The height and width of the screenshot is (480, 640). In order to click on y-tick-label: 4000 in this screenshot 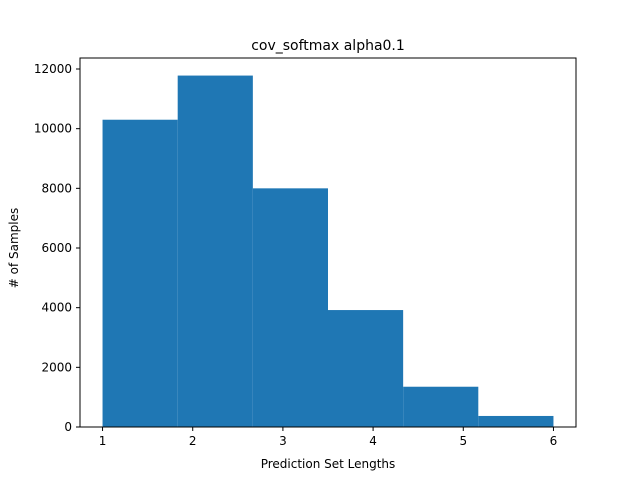, I will do `click(56, 308)`.